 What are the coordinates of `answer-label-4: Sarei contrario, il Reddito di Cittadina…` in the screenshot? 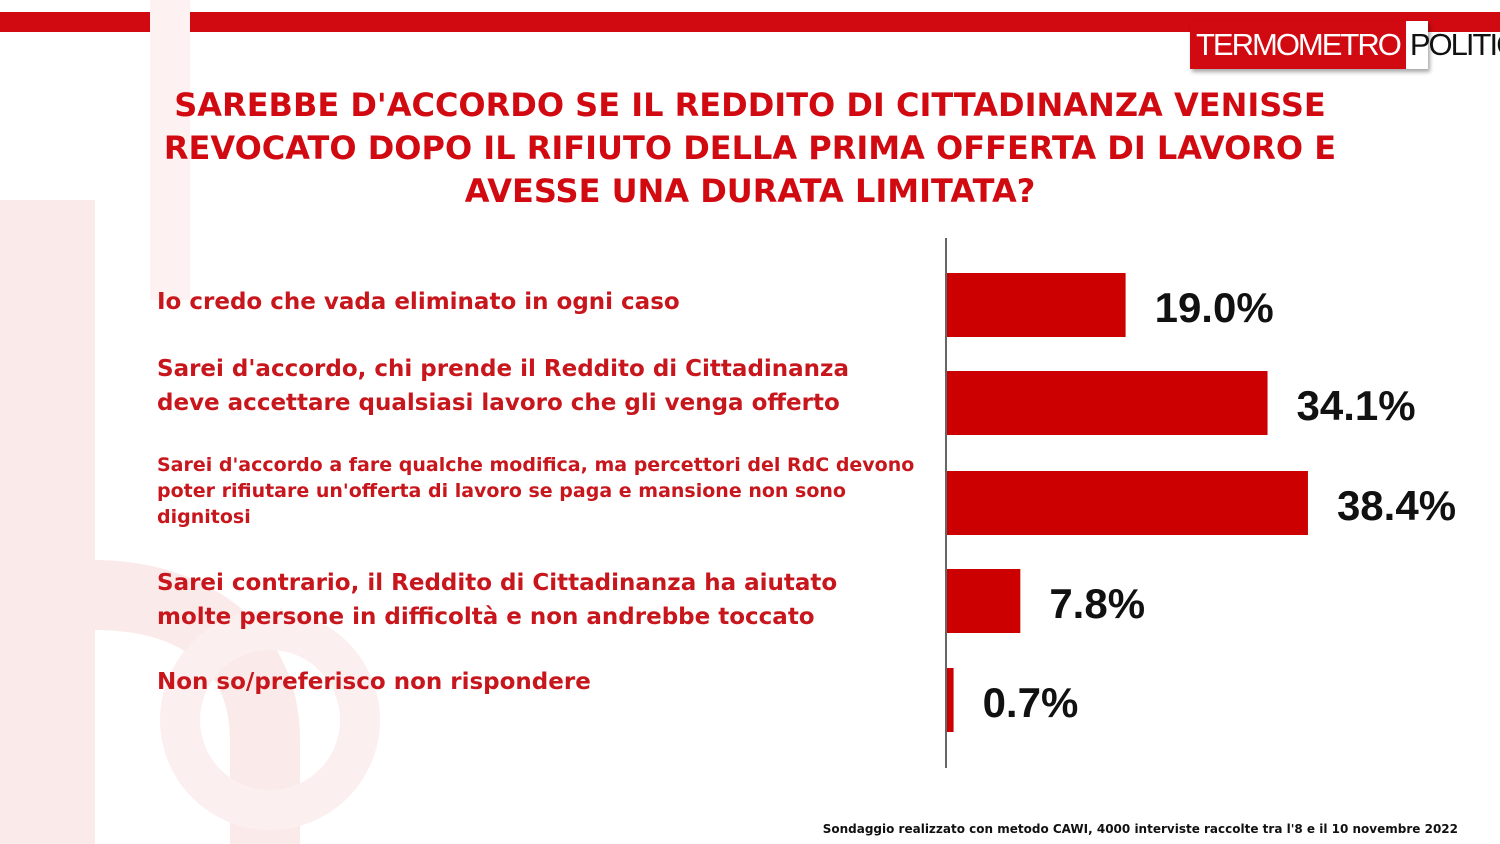 It's located at (497, 600).